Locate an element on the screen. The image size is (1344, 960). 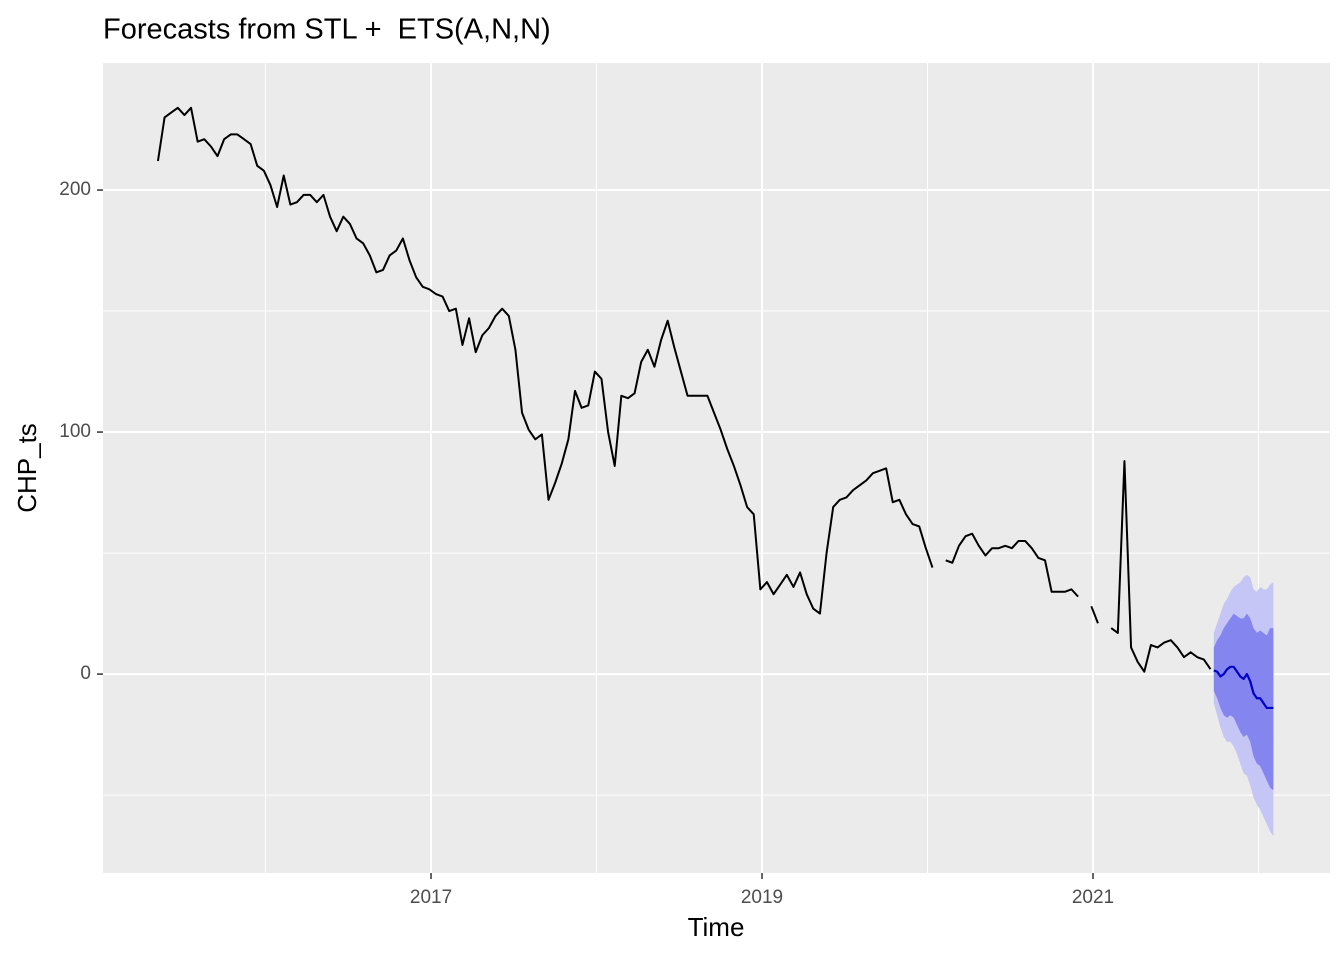
x-tick-label: 2019 is located at coordinates (762, 897).